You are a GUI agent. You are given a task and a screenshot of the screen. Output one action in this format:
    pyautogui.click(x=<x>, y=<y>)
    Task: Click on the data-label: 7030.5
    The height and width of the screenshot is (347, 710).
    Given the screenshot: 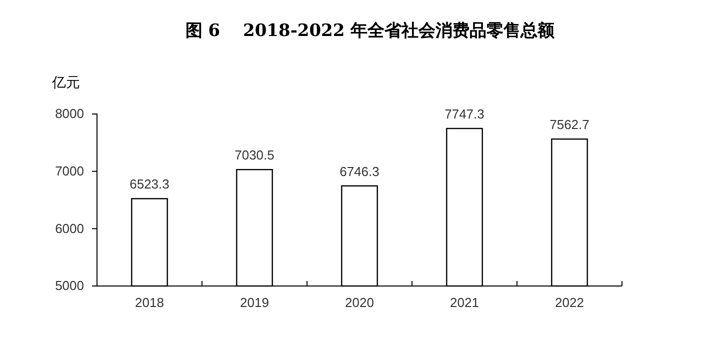 What is the action you would take?
    pyautogui.click(x=254, y=155)
    